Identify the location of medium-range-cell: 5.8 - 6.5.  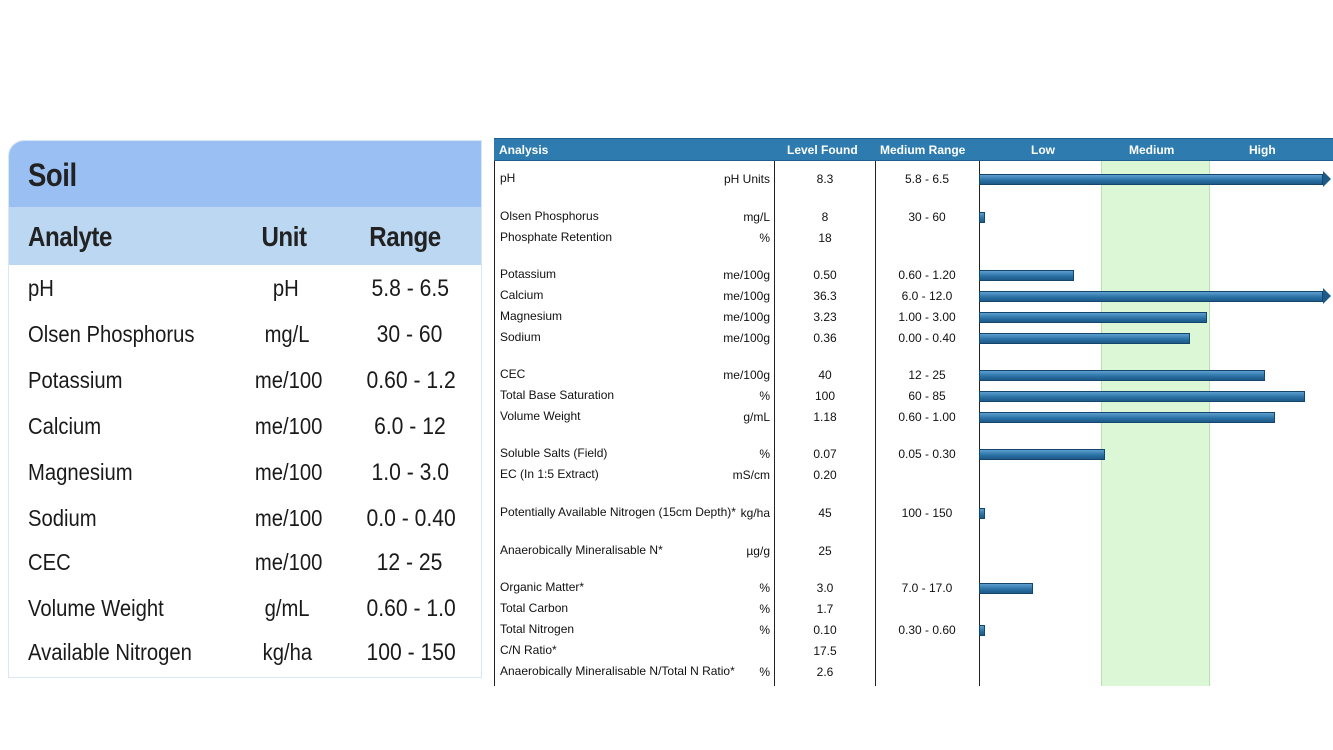
(927, 179).